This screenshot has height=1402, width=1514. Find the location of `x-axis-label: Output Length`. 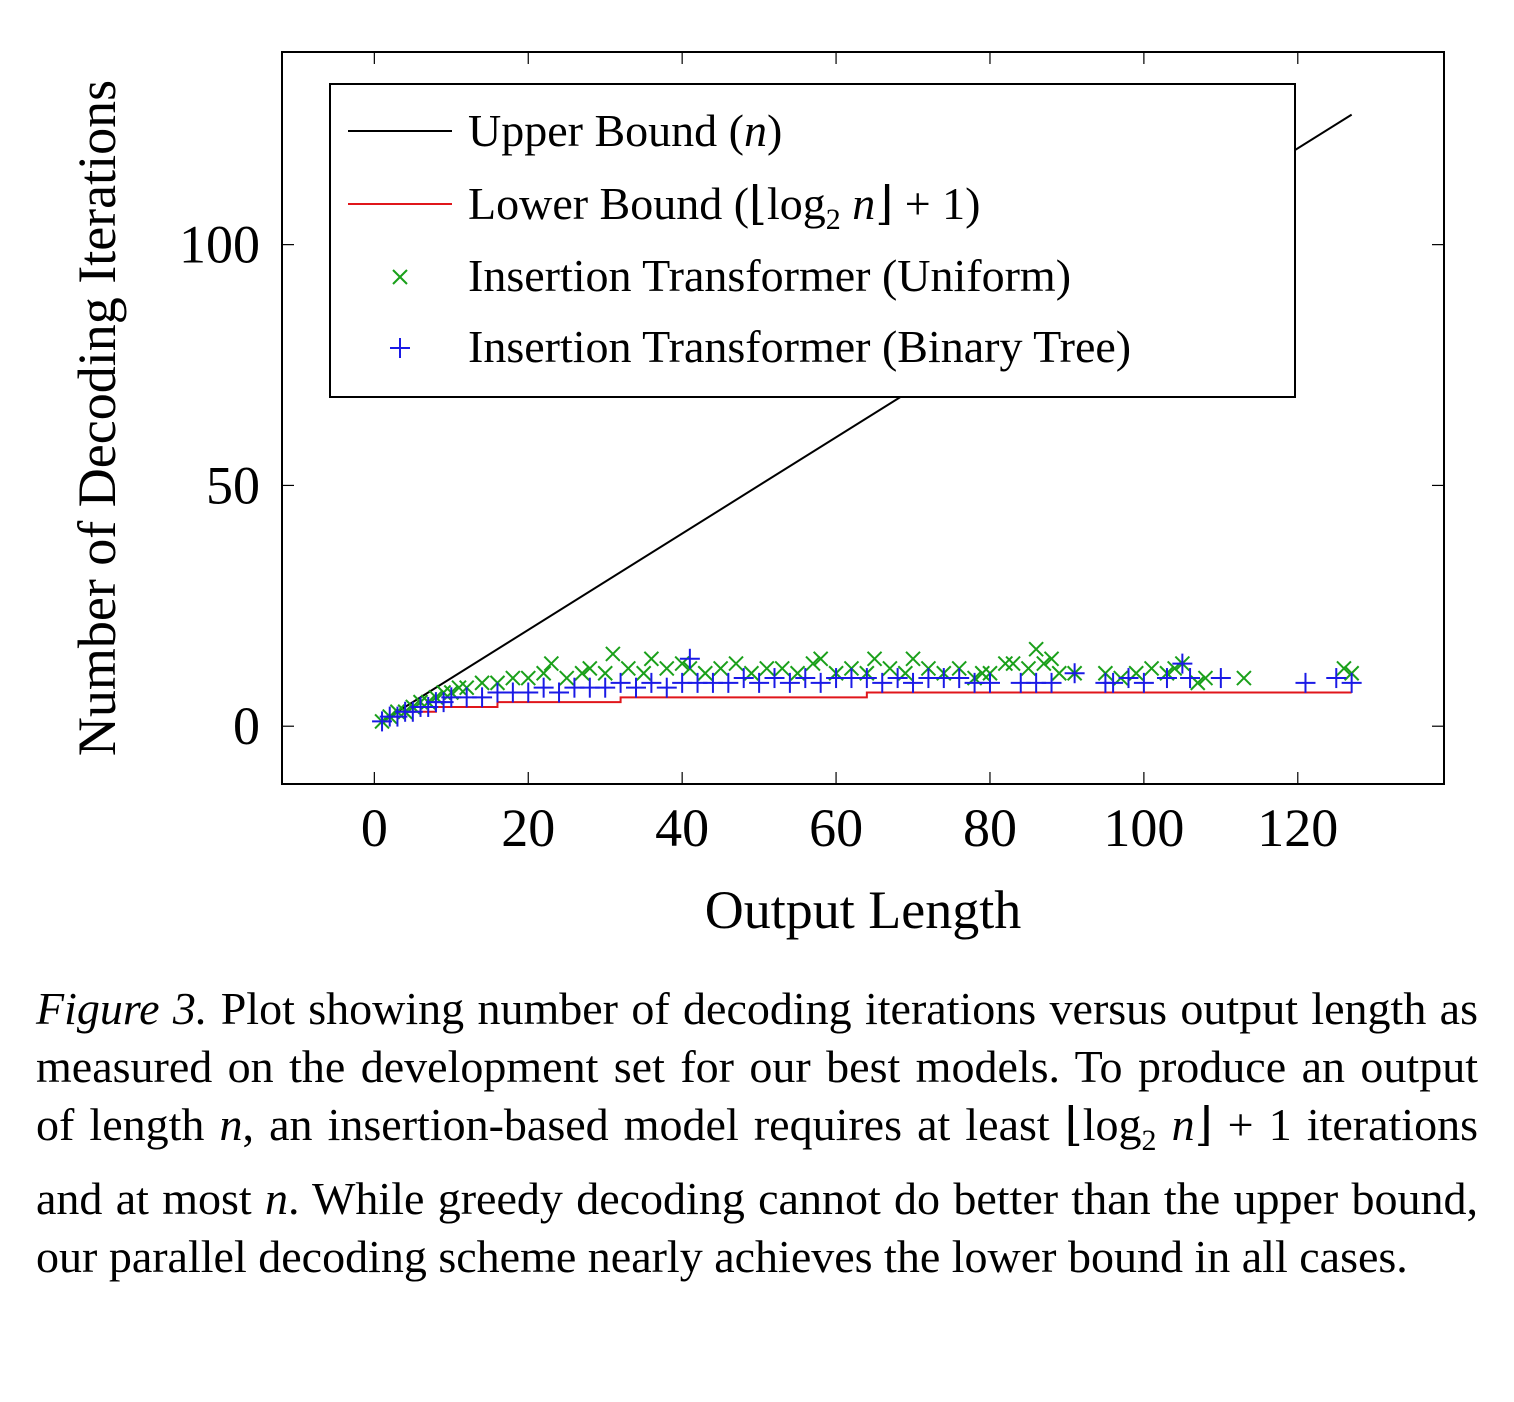

x-axis-label: Output Length is located at coordinates (863, 910).